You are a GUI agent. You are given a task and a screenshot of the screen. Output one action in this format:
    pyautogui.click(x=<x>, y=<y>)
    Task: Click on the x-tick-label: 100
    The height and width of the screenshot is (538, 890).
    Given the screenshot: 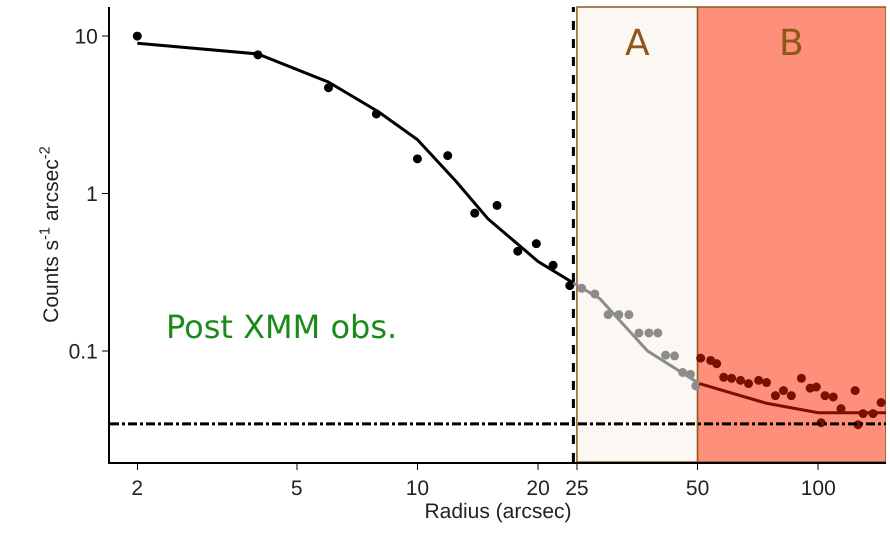 What is the action you would take?
    pyautogui.click(x=818, y=488)
    